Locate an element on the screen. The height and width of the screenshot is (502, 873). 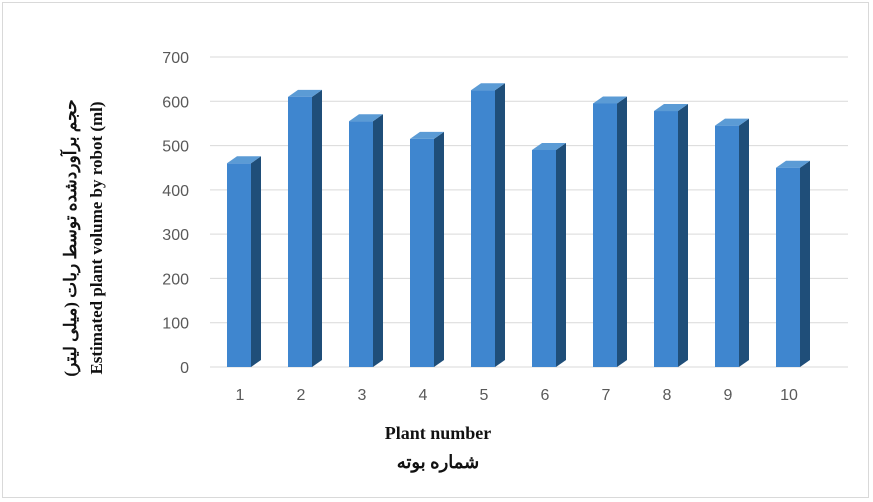
y-tick-labels: 0 100 200 300 400 500 600 700 is located at coordinates (175, 213).